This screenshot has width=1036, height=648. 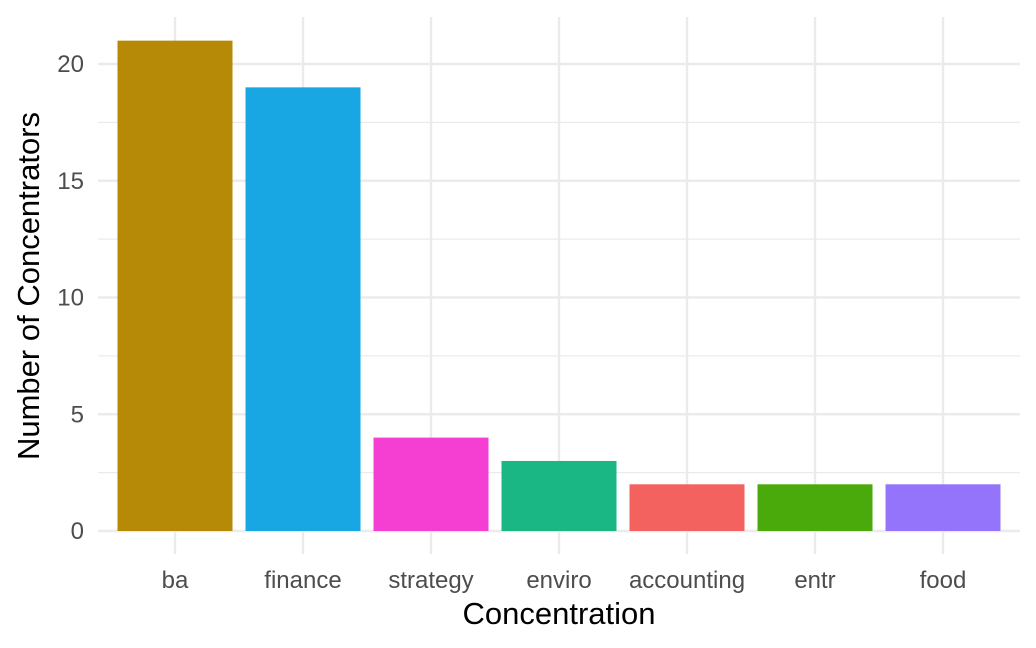 I want to click on x-tick-label: accounting, so click(x=687, y=580).